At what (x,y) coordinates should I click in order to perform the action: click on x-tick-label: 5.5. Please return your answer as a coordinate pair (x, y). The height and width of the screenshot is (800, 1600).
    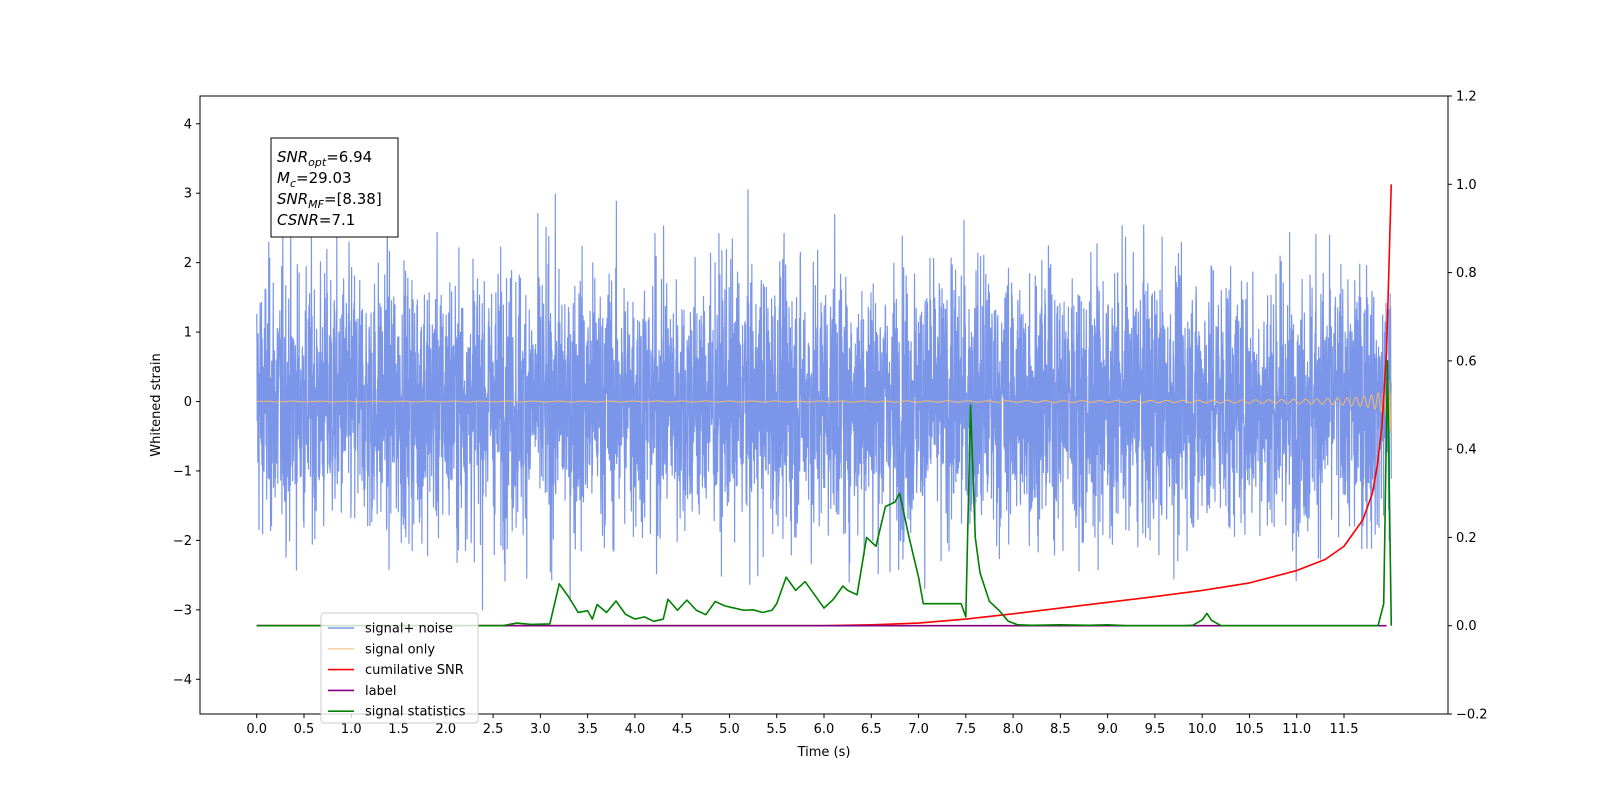
    Looking at the image, I should click on (776, 729).